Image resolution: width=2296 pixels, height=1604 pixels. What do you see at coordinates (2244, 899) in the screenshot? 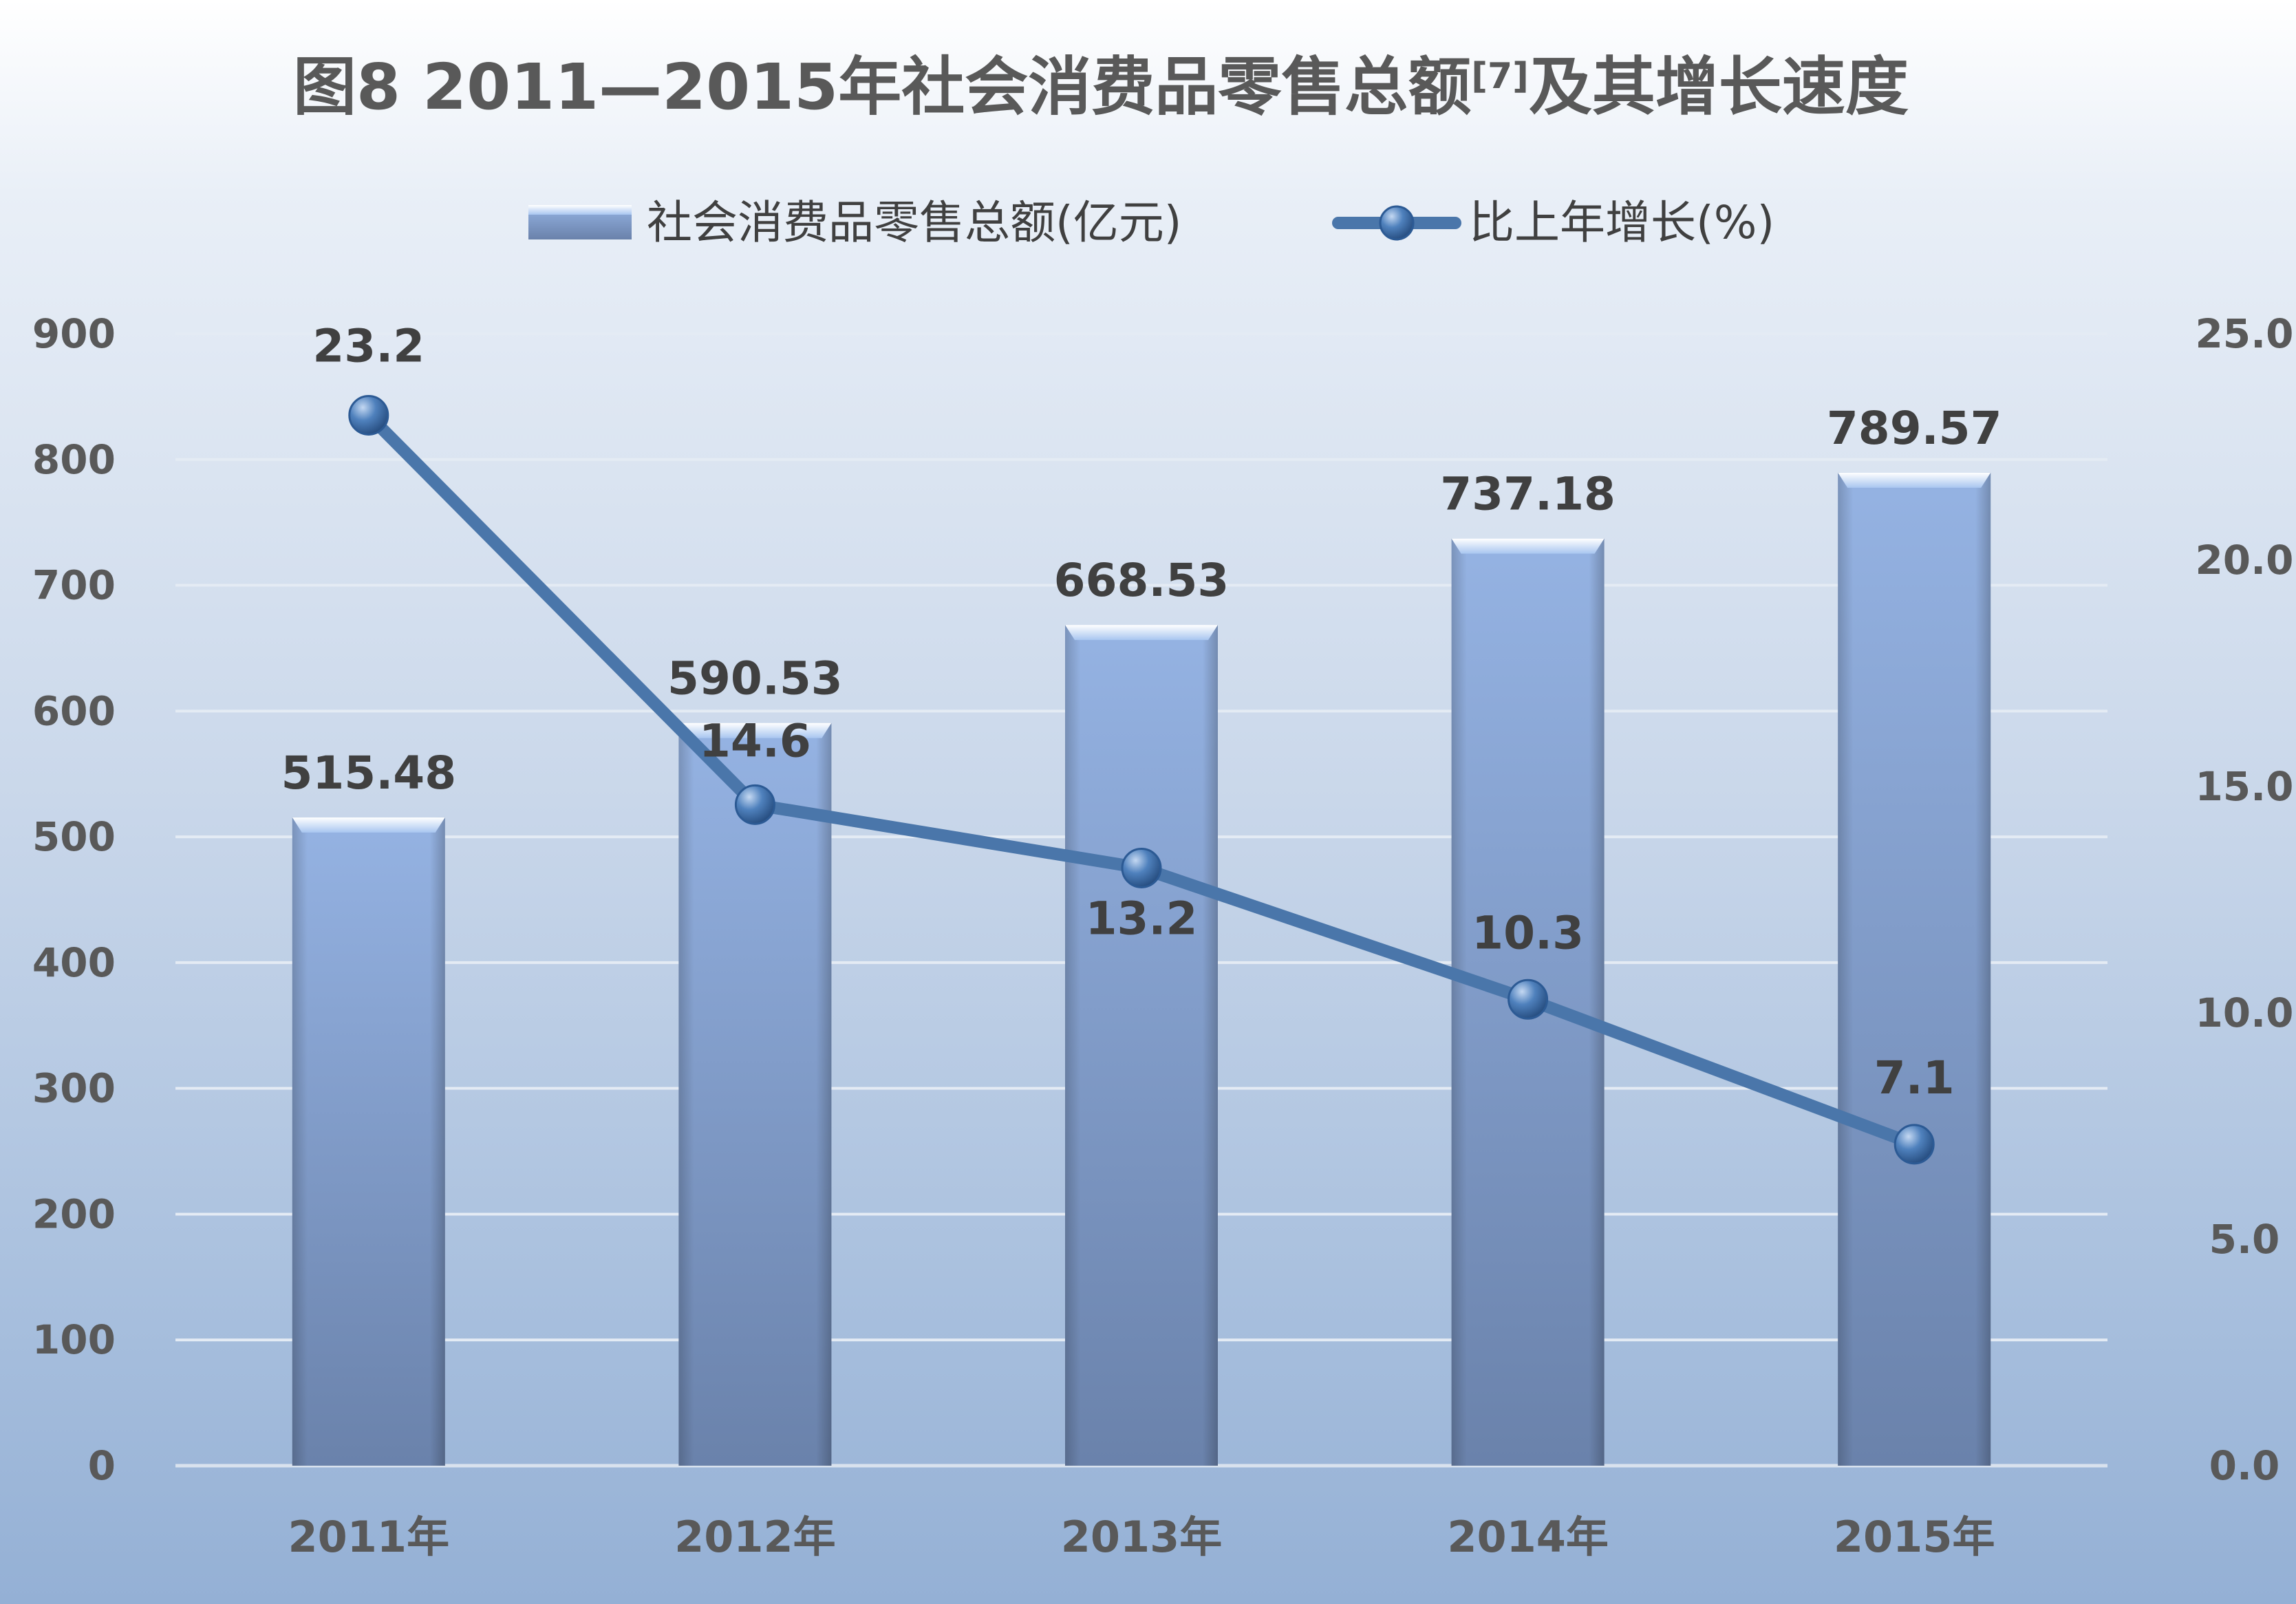
I see `right-y-axis: 0.0 5.0 10.0 15.0 20.0 25.0` at bounding box center [2244, 899].